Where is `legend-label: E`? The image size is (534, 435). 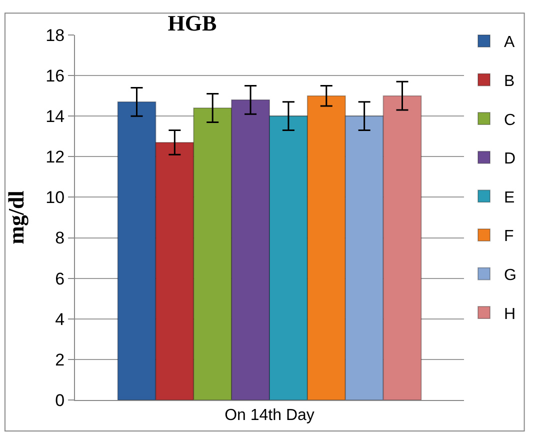
legend-label: E is located at coordinates (509, 197).